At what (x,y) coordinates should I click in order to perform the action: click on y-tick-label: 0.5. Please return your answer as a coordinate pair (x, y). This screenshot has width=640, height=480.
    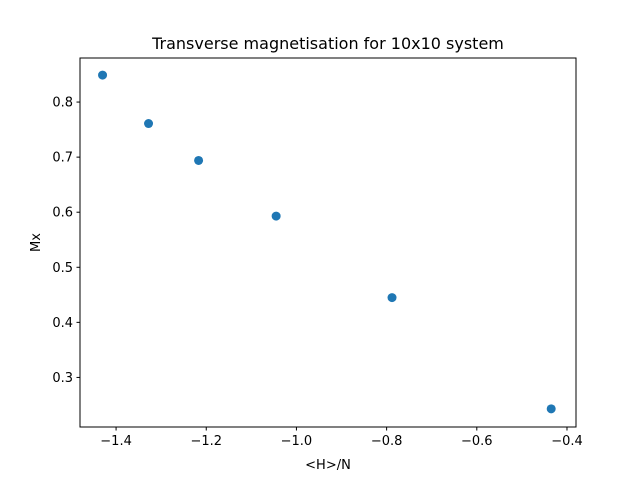
    Looking at the image, I should click on (62, 268).